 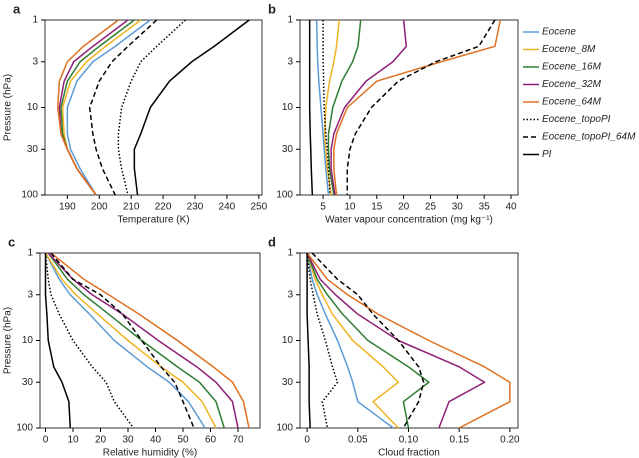 What do you see at coordinates (150, 453) in the screenshot?
I see `x-axis-label: Relative humidity (%)` at bounding box center [150, 453].